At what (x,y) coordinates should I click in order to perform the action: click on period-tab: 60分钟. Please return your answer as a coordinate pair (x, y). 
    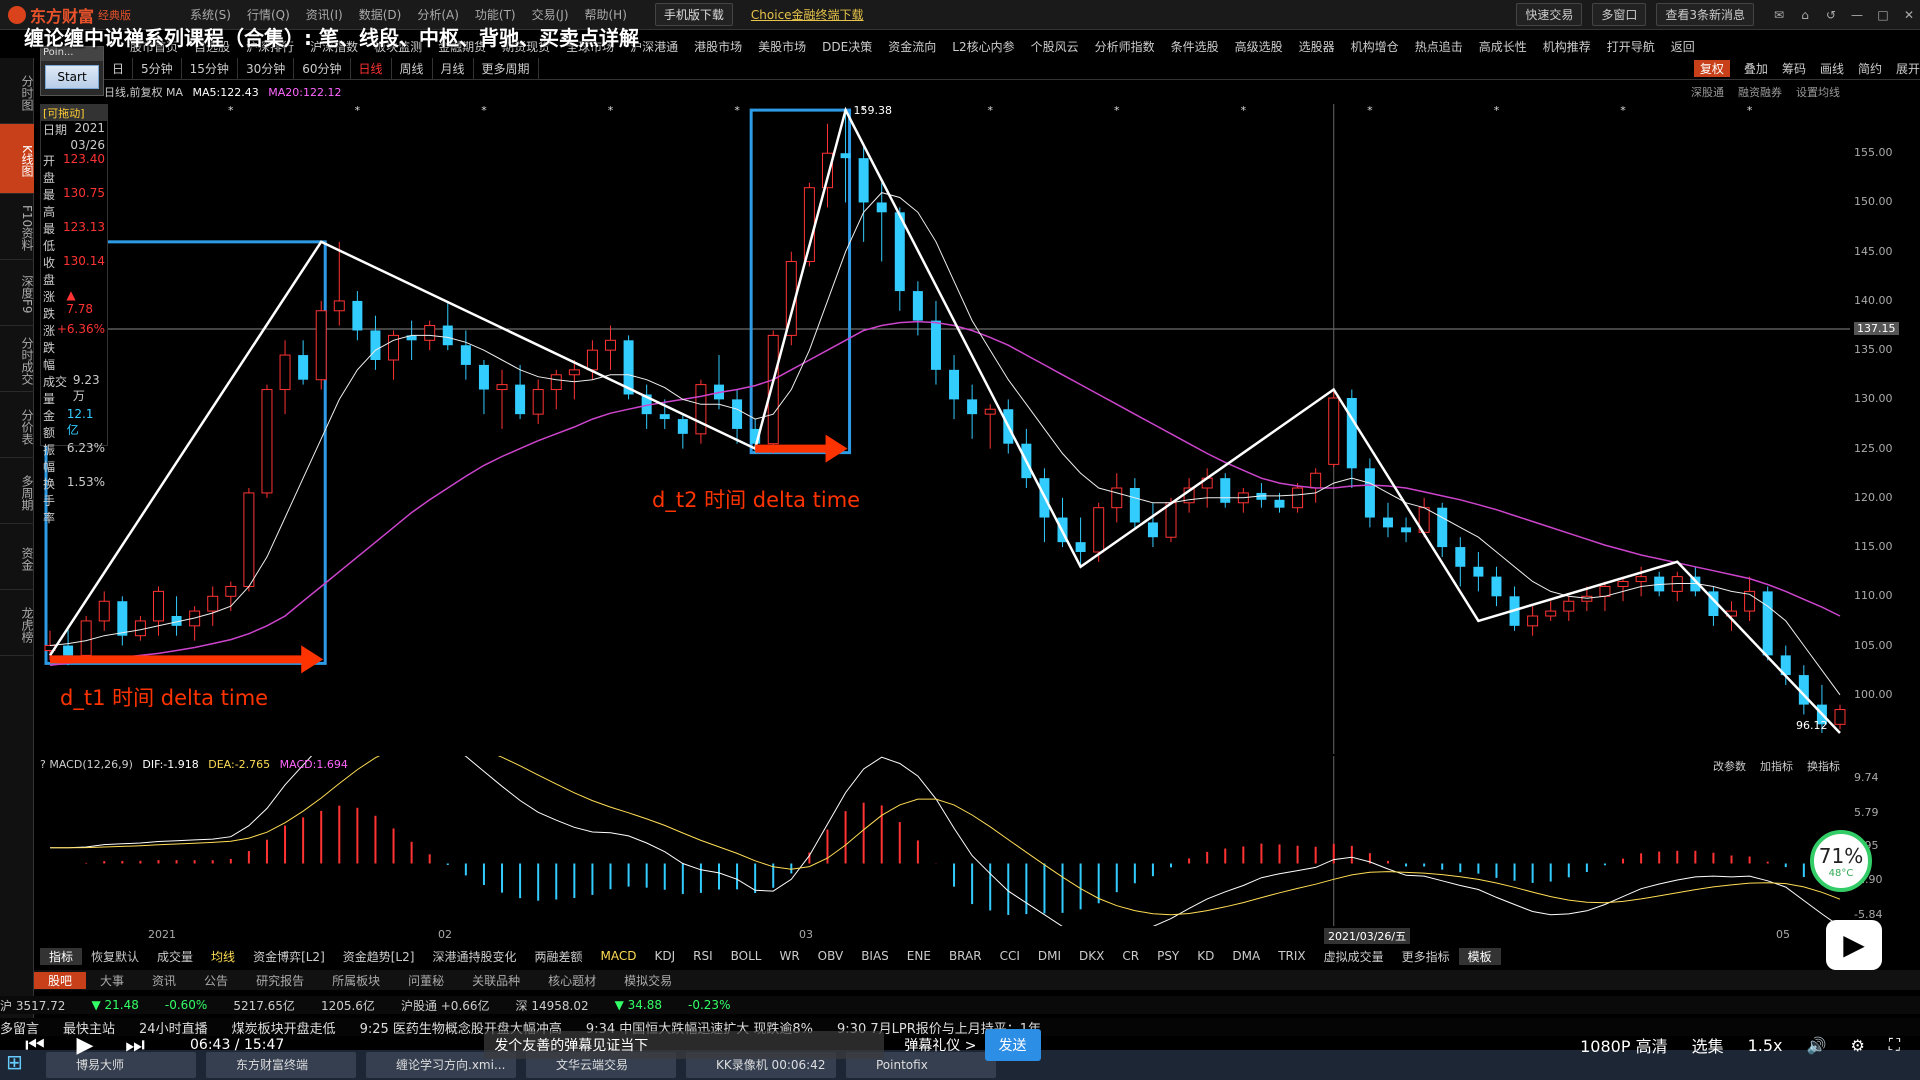
    Looking at the image, I should click on (322, 68).